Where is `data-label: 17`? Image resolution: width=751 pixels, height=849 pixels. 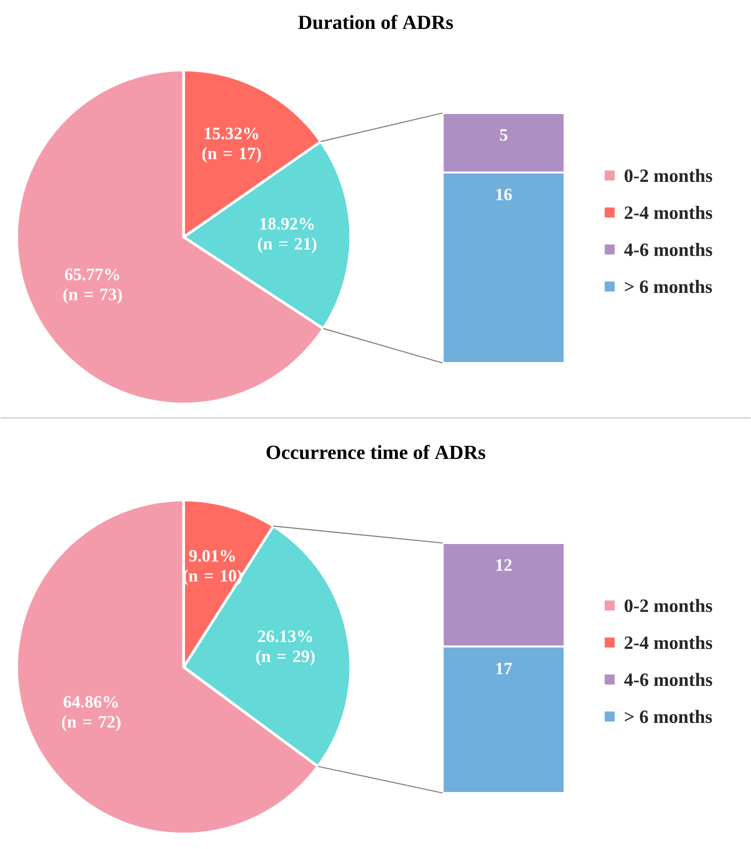
data-label: 17 is located at coordinates (504, 668).